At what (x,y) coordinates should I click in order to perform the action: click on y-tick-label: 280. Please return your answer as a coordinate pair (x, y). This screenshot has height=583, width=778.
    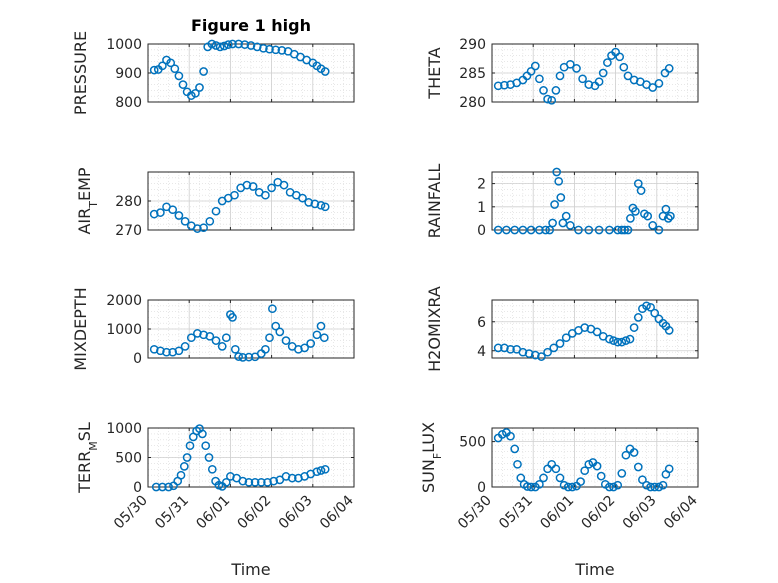
    Looking at the image, I should click on (128, 202).